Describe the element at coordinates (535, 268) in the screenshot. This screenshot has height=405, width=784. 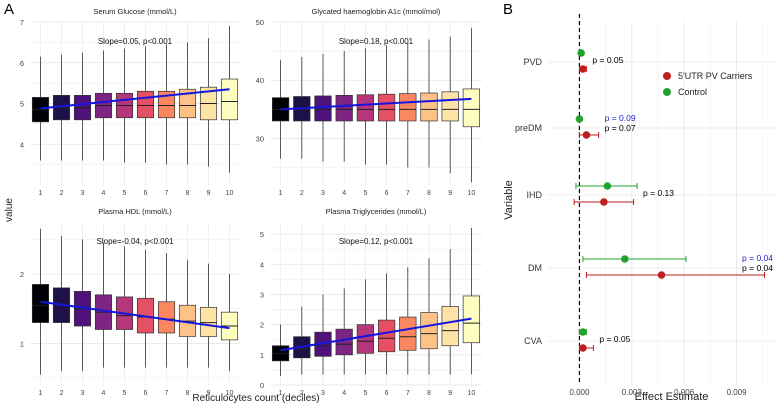
I see `variable-label: DM` at that location.